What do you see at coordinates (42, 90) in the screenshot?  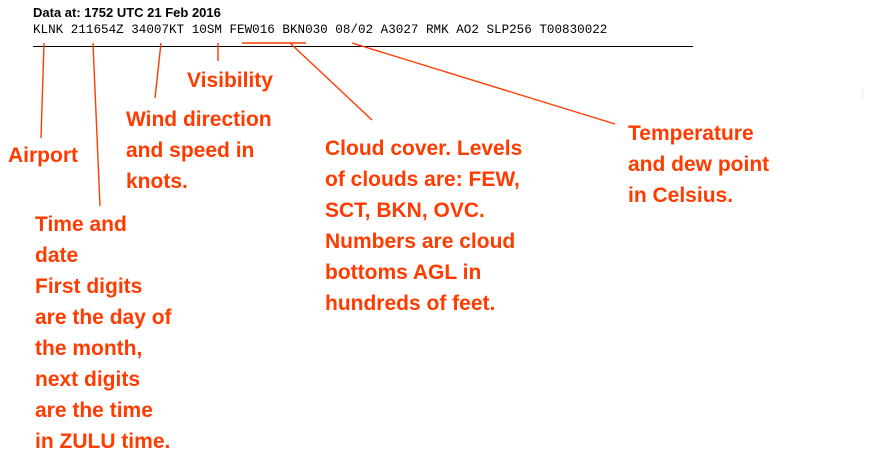 I see `airport-callout-line` at bounding box center [42, 90].